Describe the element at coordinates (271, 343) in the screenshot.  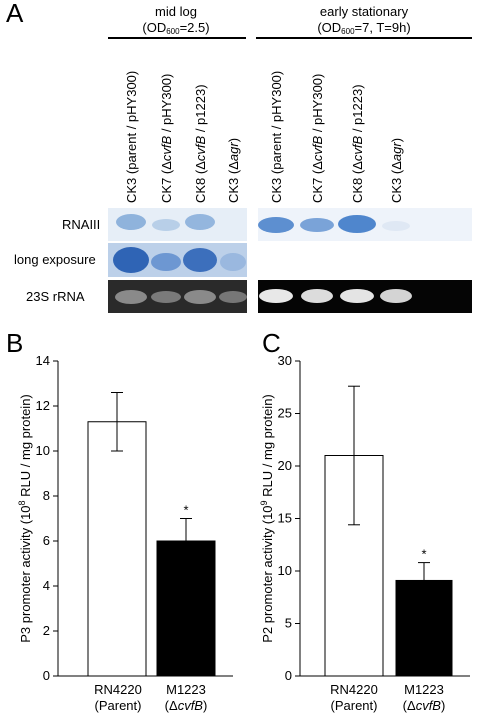
I see `panel-label: C` at that location.